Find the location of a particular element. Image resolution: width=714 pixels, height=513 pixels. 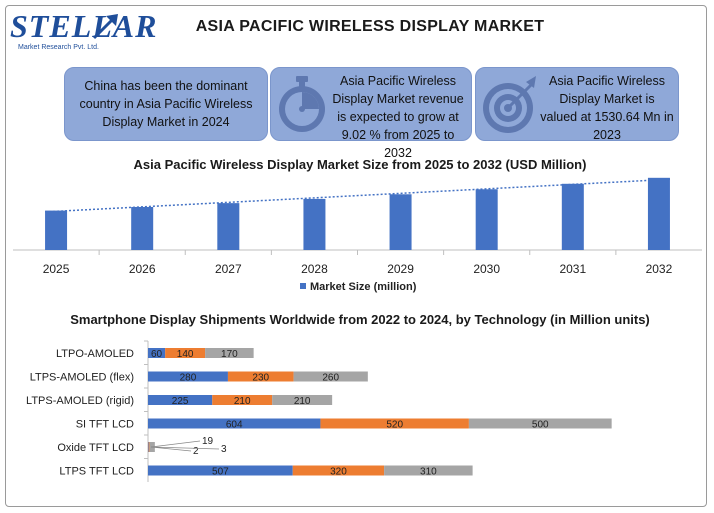

data-label: 520 is located at coordinates (394, 425).